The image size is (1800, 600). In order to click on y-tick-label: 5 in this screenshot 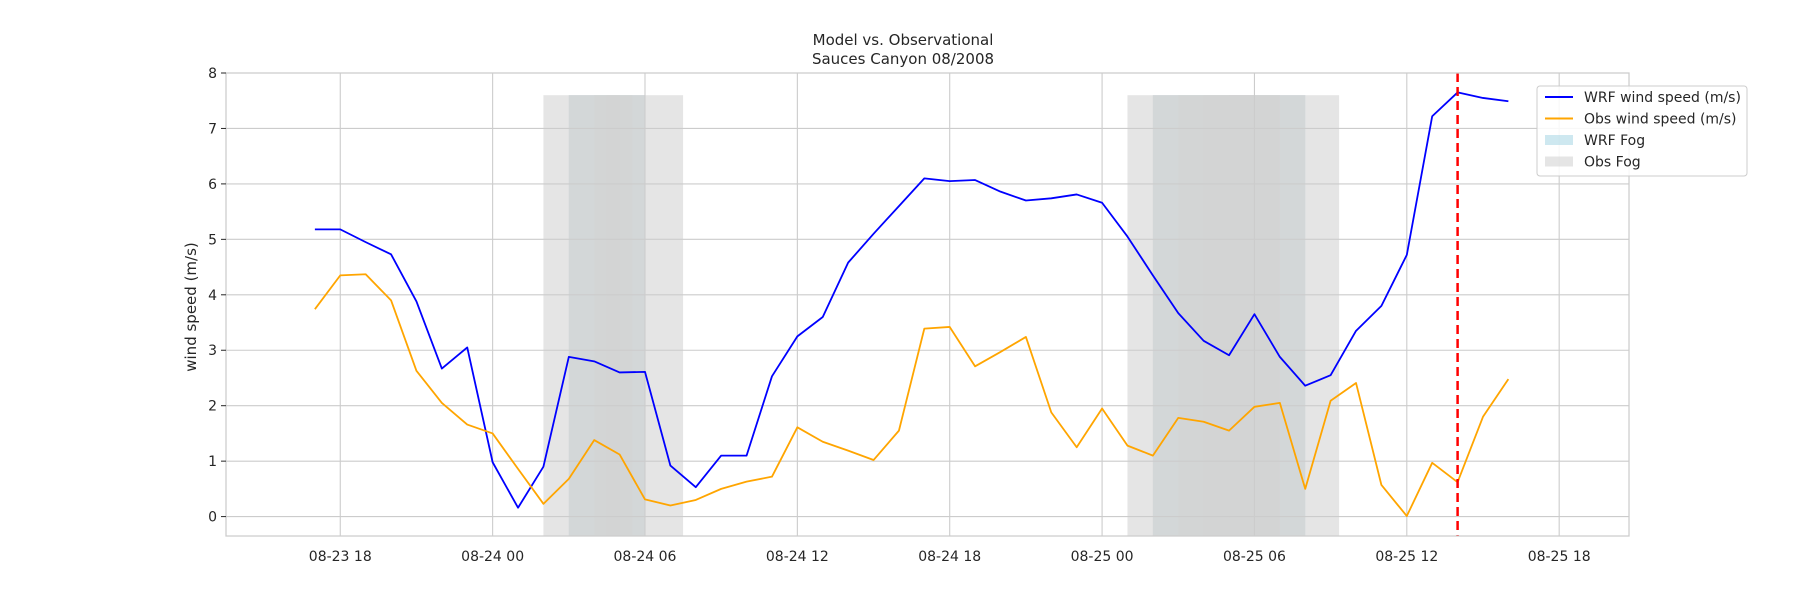, I will do `click(212, 240)`.